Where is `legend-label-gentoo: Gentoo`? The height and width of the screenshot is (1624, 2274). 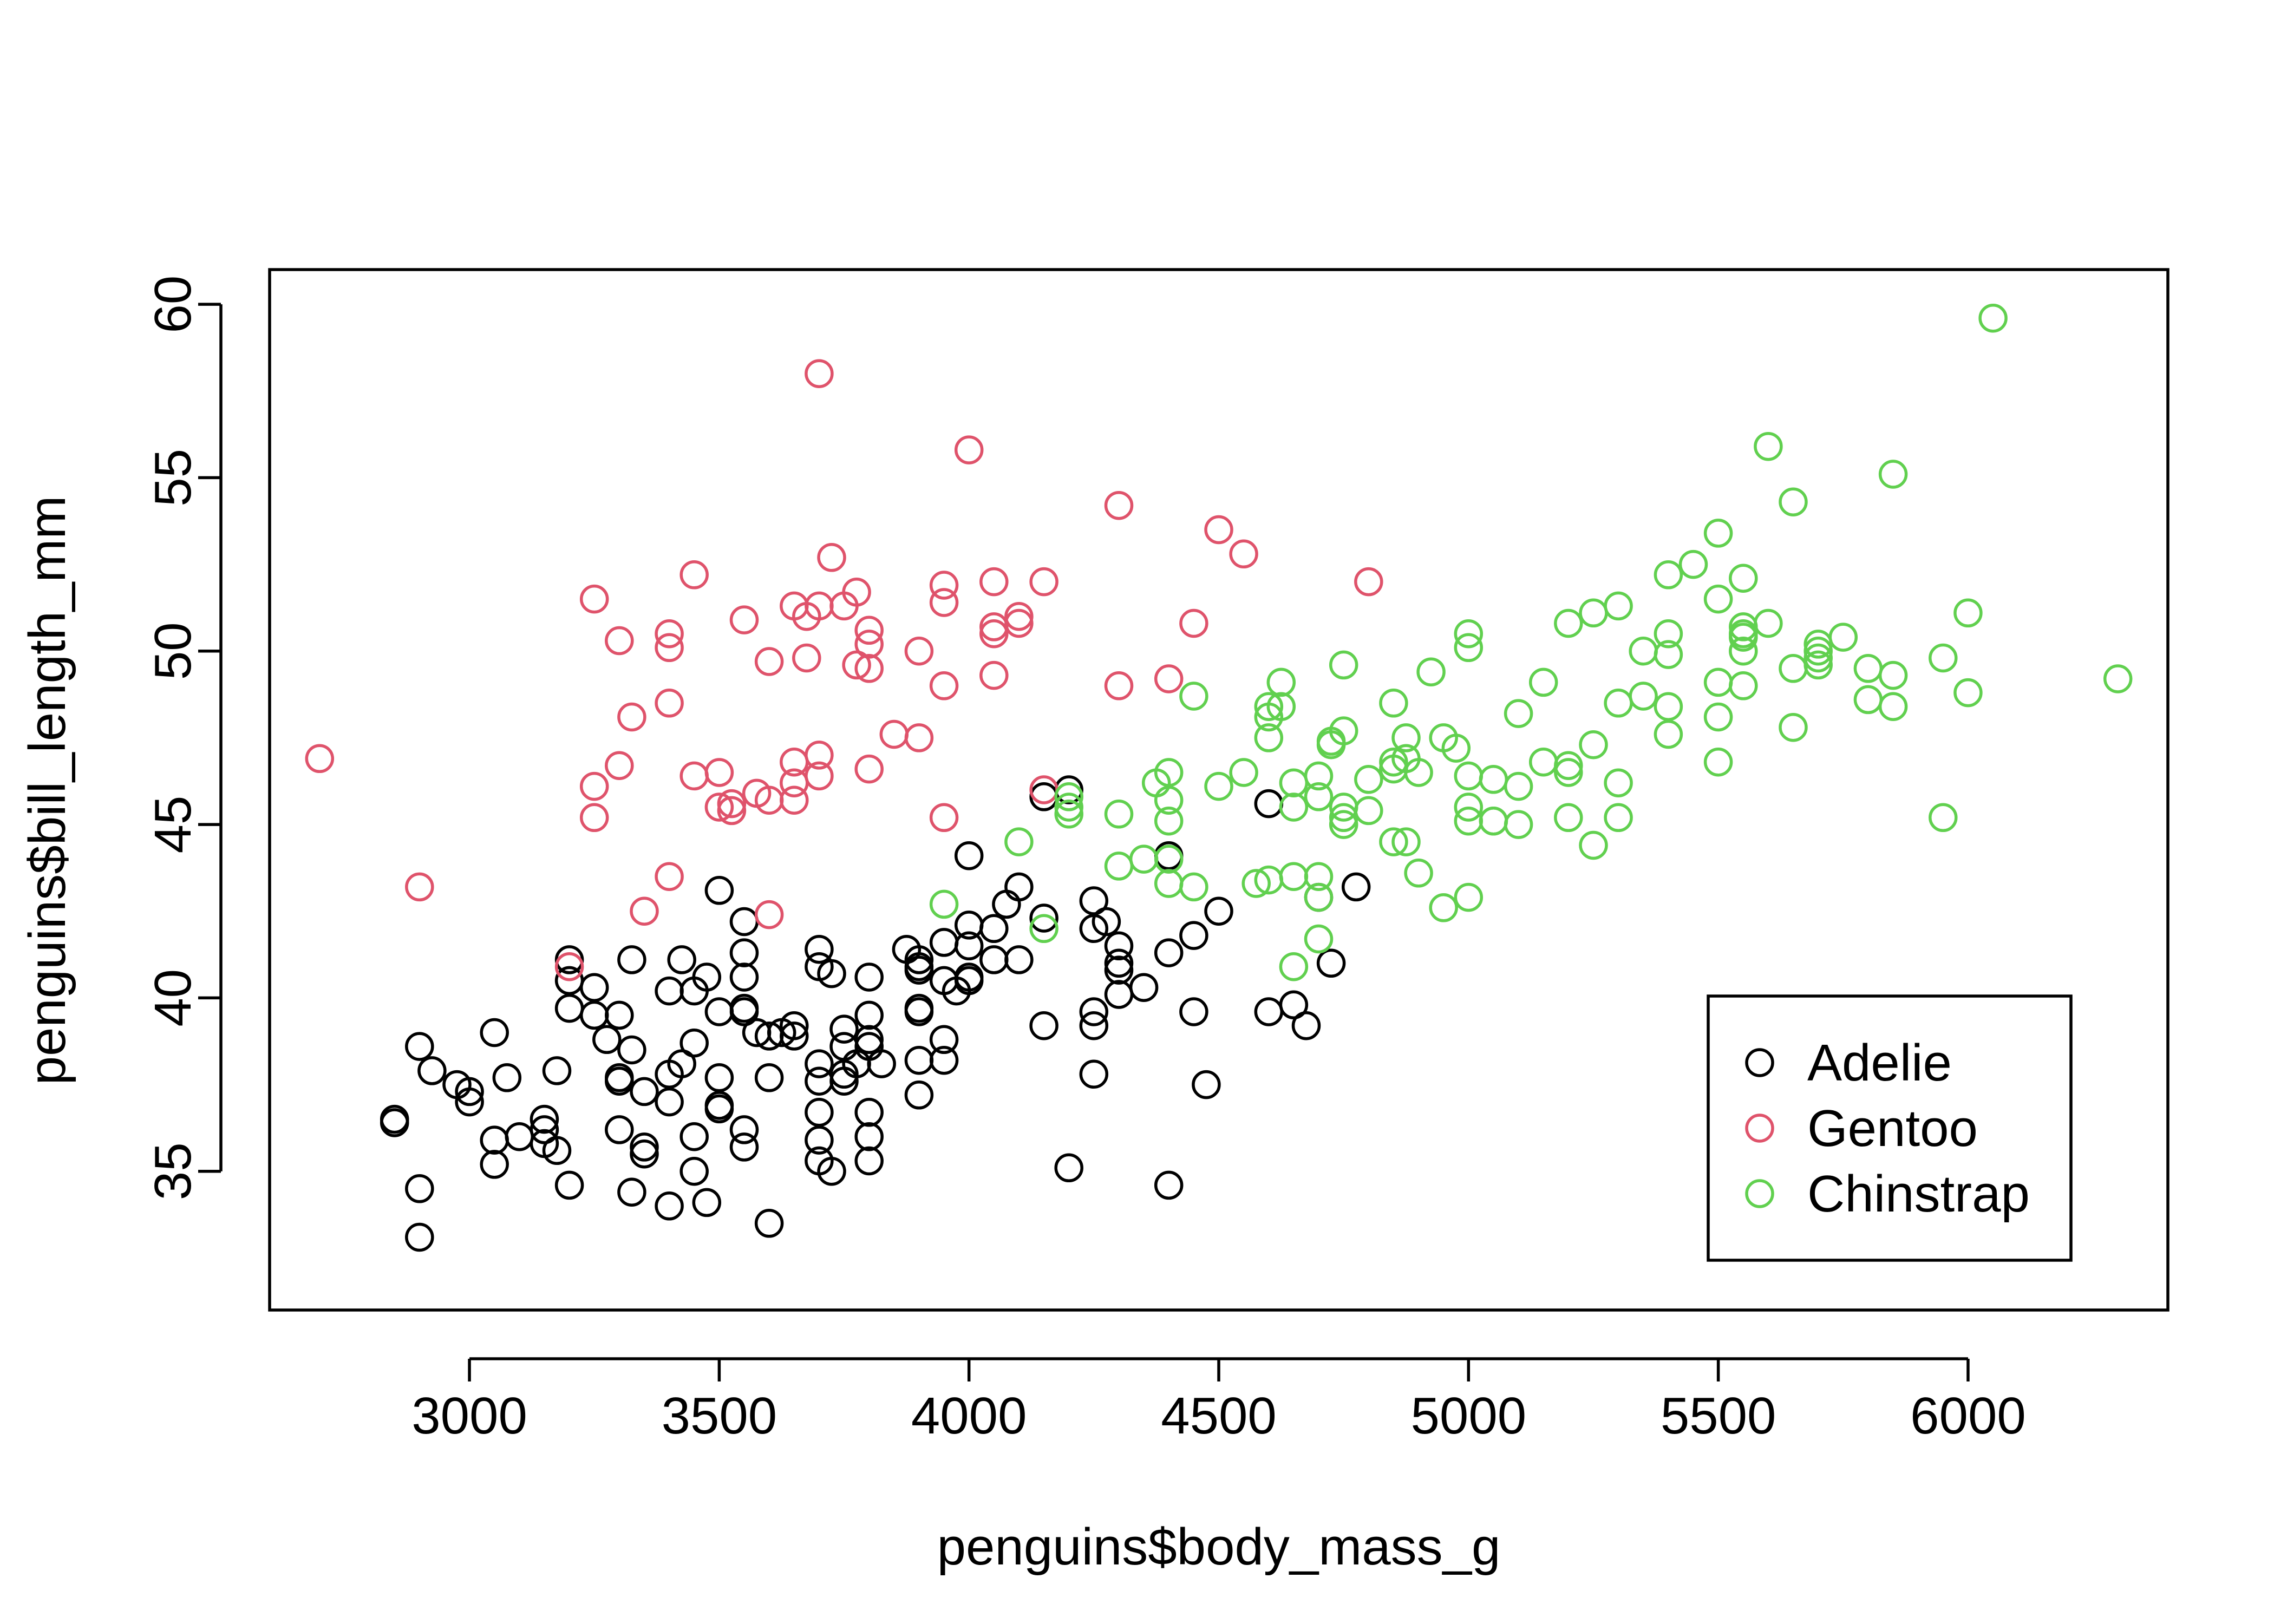 legend-label-gentoo: Gentoo is located at coordinates (1893, 1128).